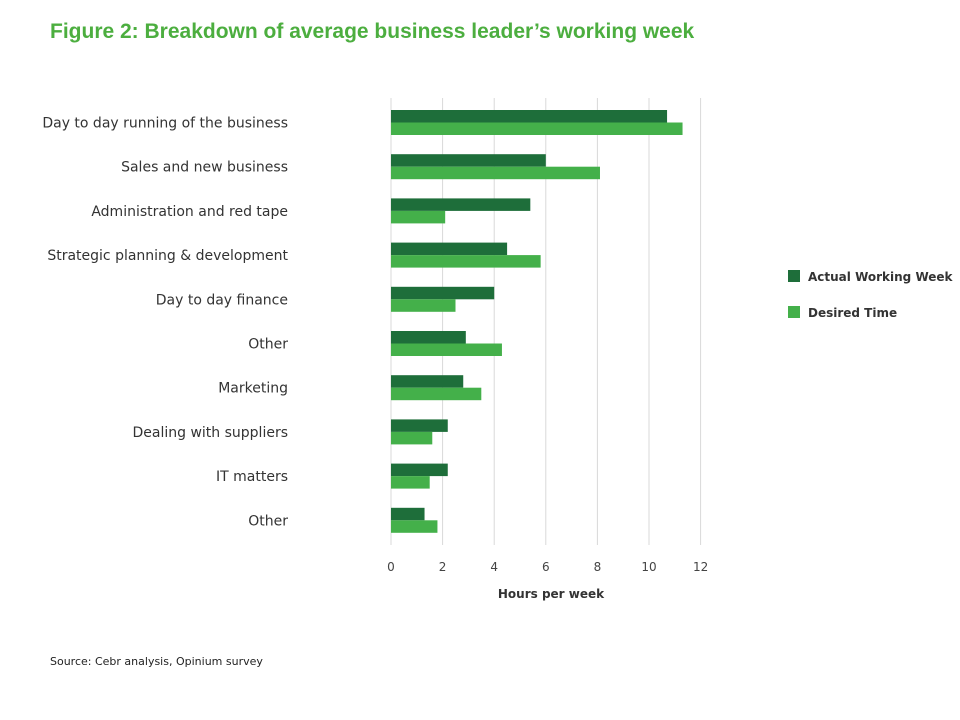  Describe the element at coordinates (252, 477) in the screenshot. I see `category-label: IT matters` at that location.